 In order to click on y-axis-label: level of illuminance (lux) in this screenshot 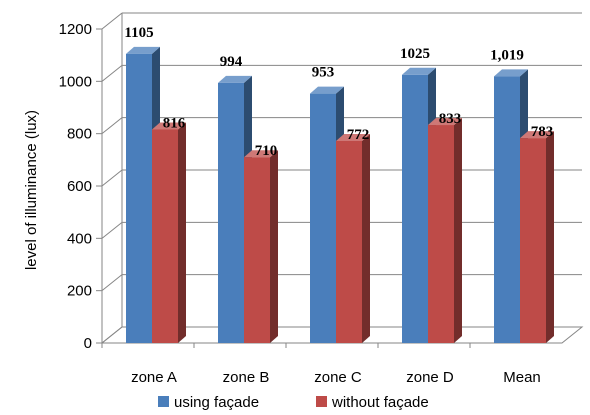, I will do `click(31, 190)`.